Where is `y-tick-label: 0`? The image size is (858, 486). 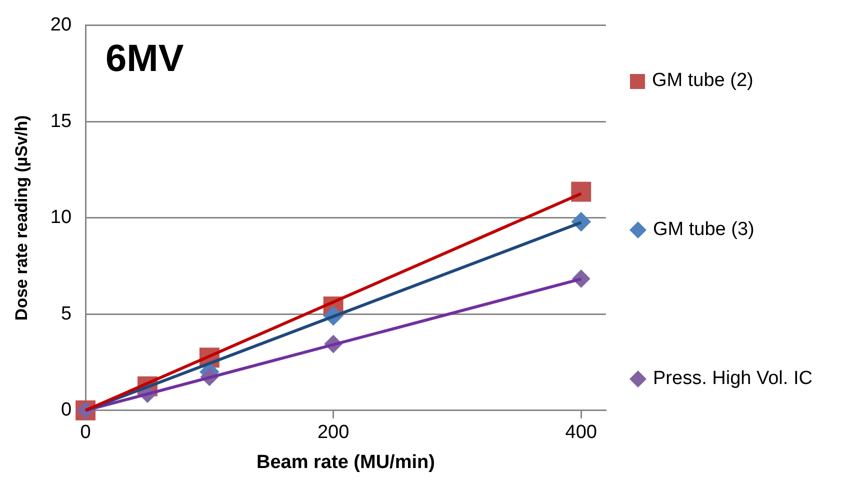 y-tick-label: 0 is located at coordinates (66, 410).